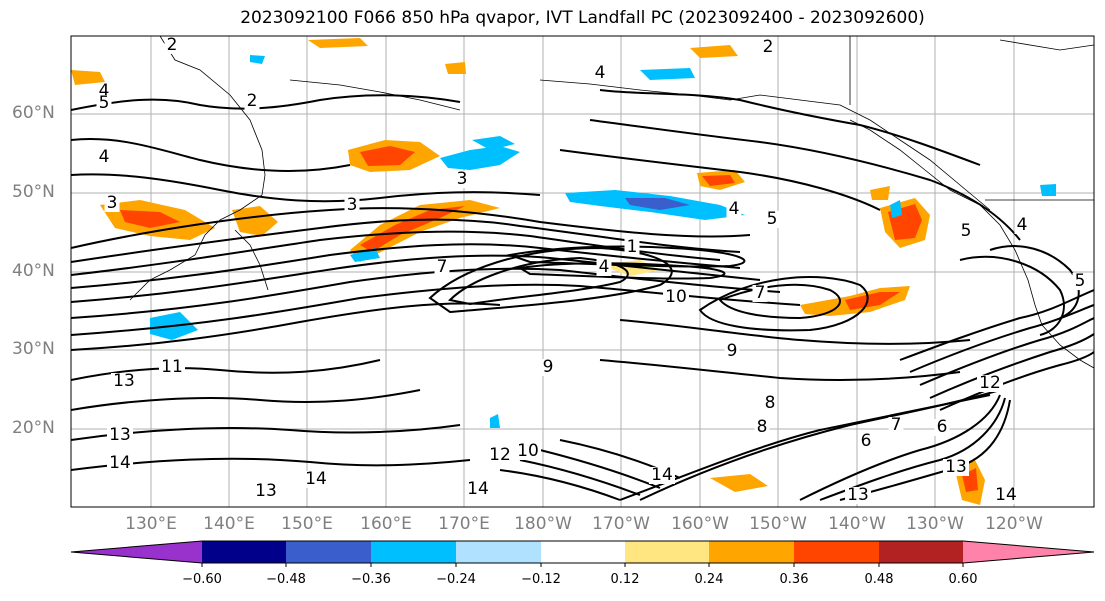  I want to click on latitude-label: 30°N, so click(33, 349).